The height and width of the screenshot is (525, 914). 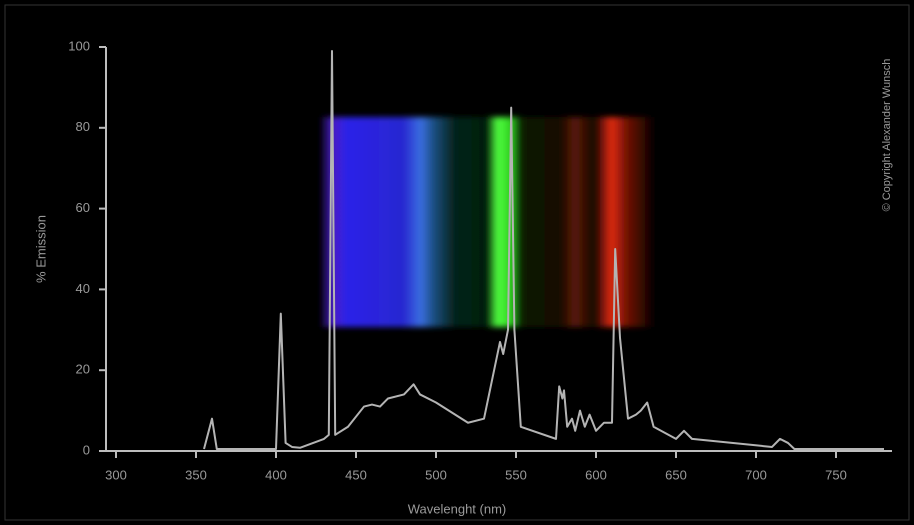 What do you see at coordinates (86, 449) in the screenshot?
I see `y-tick-label: 0` at bounding box center [86, 449].